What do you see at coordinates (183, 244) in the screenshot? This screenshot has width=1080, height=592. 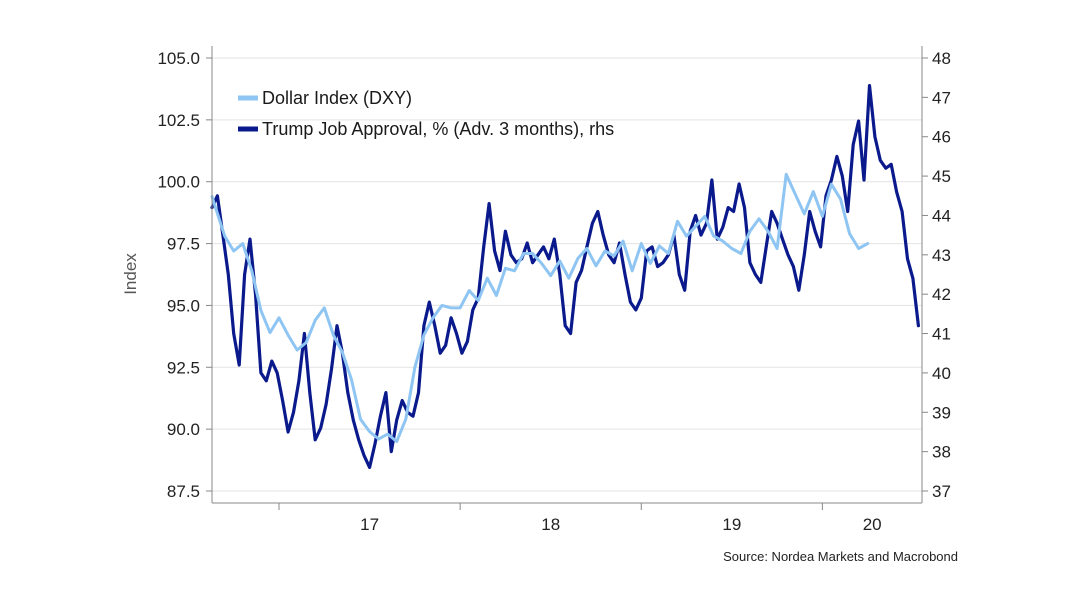 I see `y-tick-label: 97.5` at bounding box center [183, 244].